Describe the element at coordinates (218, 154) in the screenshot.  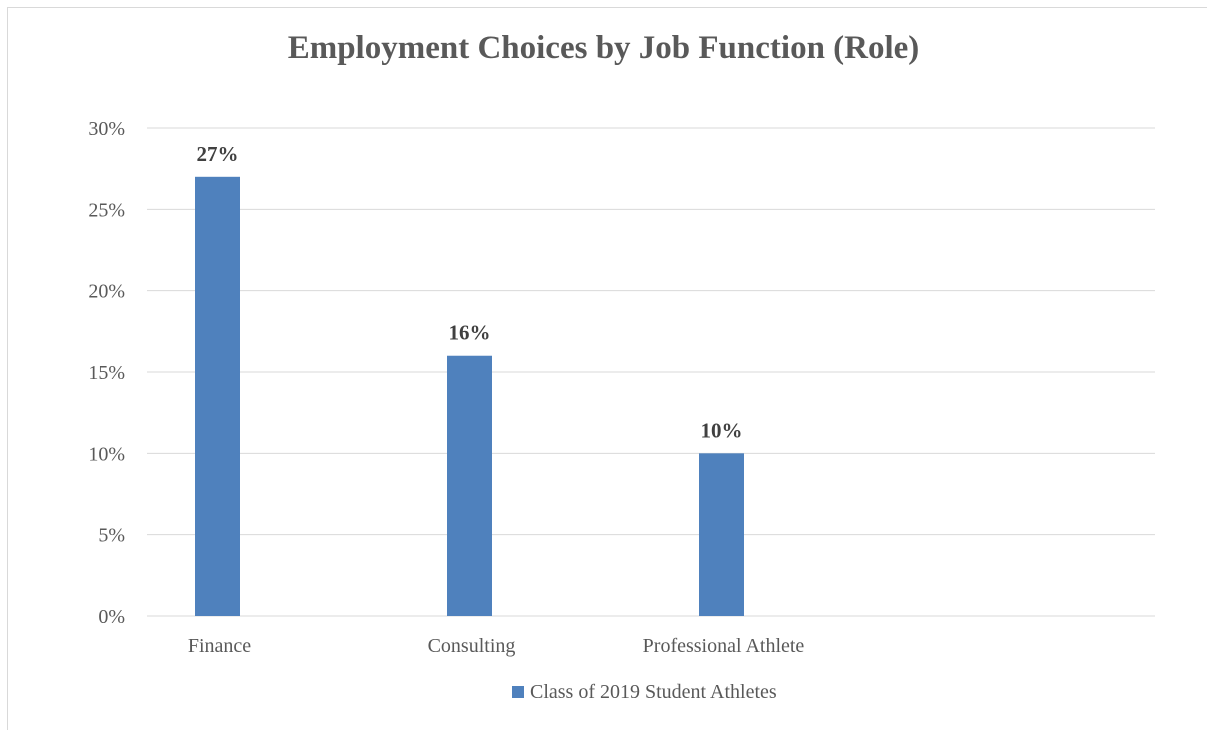
I see `data-label: 27%` at that location.